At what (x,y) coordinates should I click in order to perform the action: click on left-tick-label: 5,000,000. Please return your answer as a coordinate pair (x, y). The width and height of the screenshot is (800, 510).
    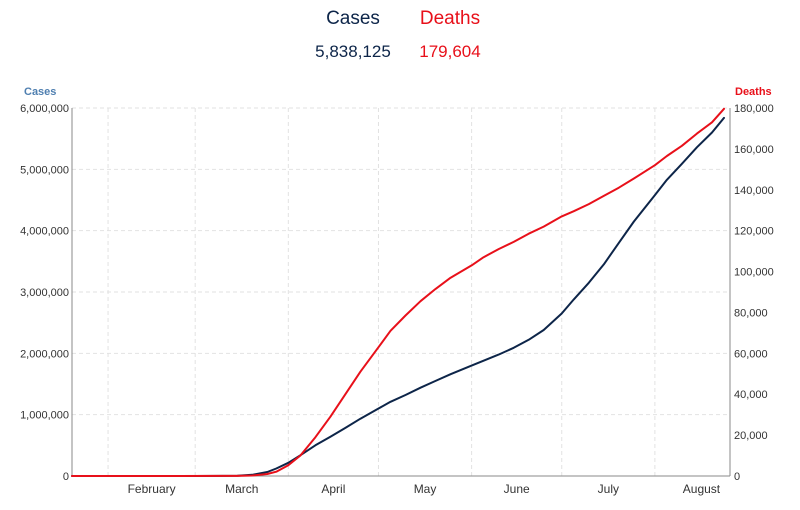
    Looking at the image, I should click on (44, 170).